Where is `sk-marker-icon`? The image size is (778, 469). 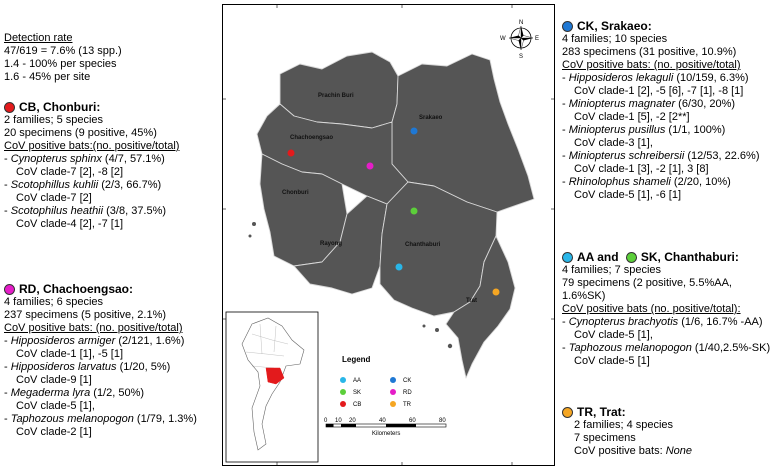
sk-marker-icon is located at coordinates (631, 257).